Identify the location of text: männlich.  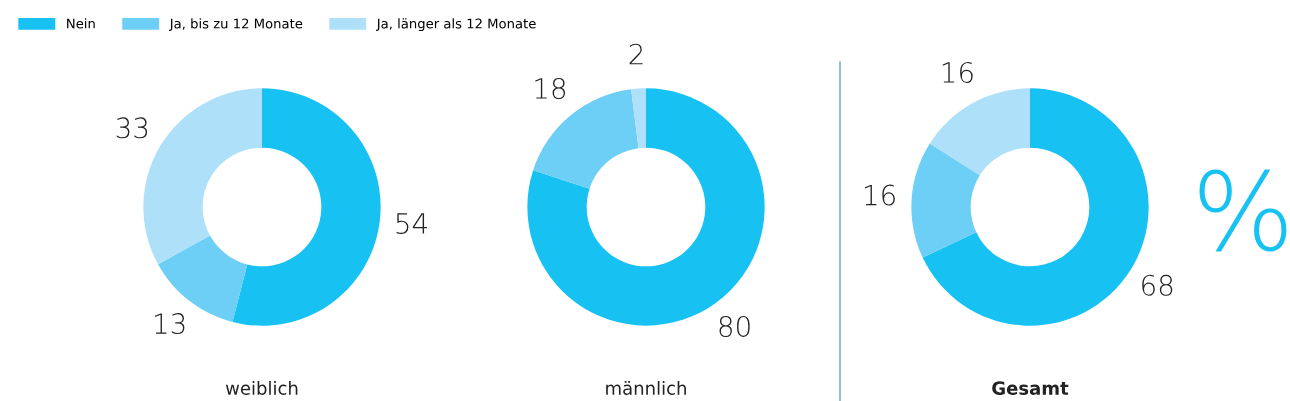
(646, 387).